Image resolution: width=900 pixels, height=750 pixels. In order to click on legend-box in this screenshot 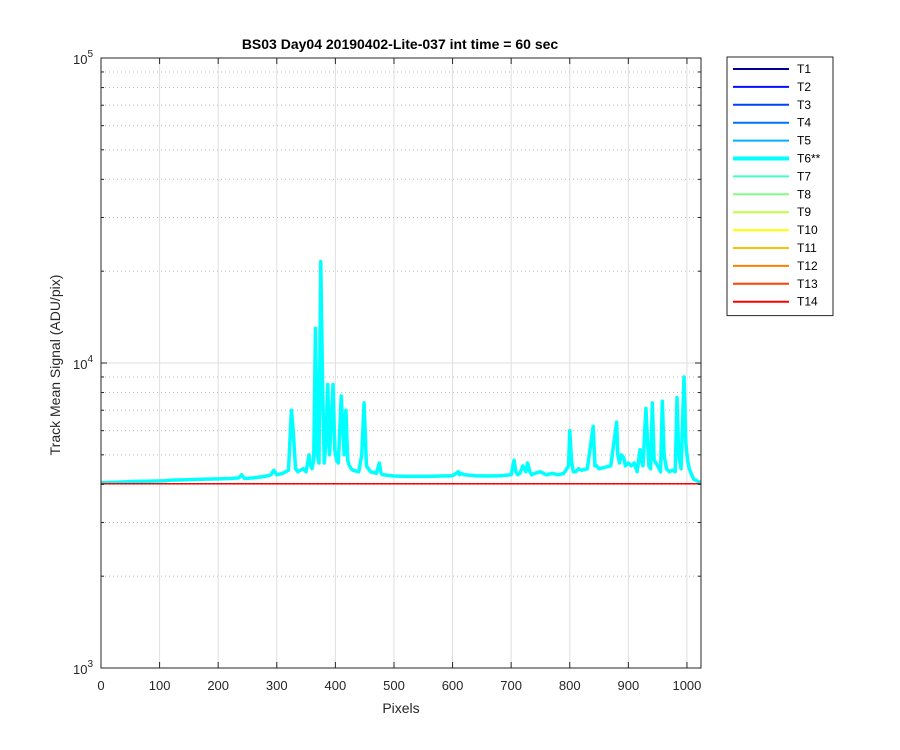, I will do `click(780, 186)`.